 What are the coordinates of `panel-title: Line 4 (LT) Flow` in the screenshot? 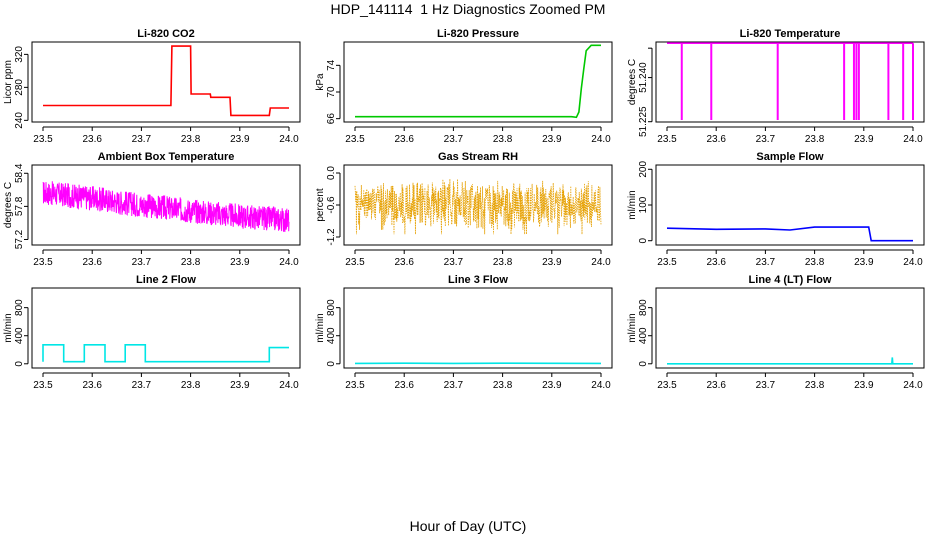 It's located at (790, 280).